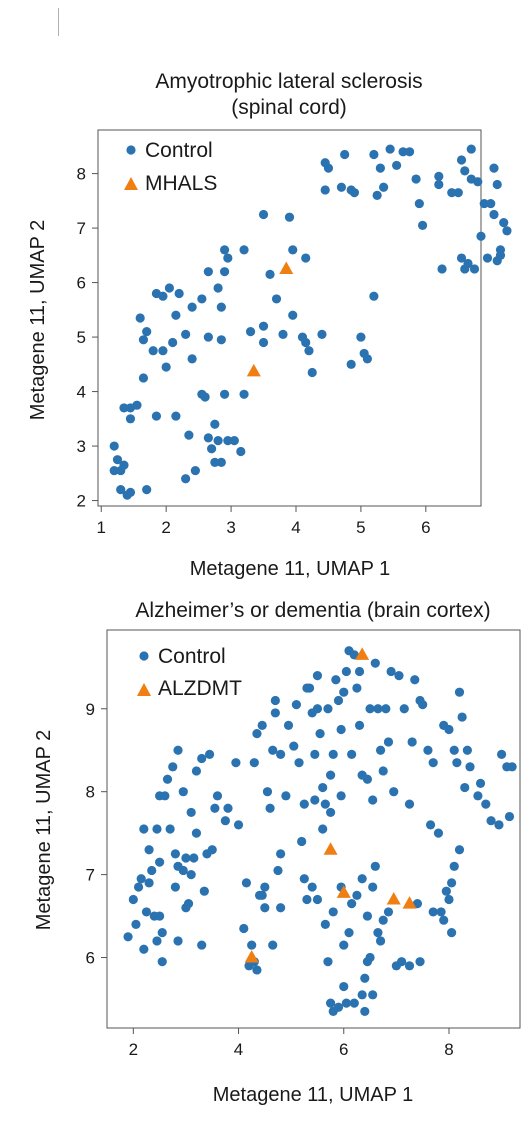 The height and width of the screenshot is (1127, 532). I want to click on chart-title: Amyotrophic lateral sclerosis, so click(288, 81).